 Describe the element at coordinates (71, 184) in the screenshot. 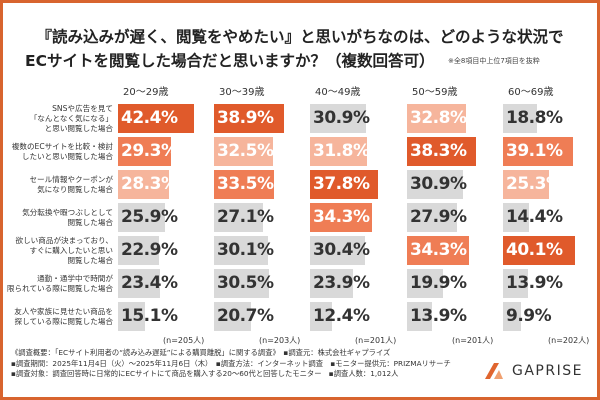

I see `category-label: セール情報やクーポンが 気になり閲覧した場合` at that location.